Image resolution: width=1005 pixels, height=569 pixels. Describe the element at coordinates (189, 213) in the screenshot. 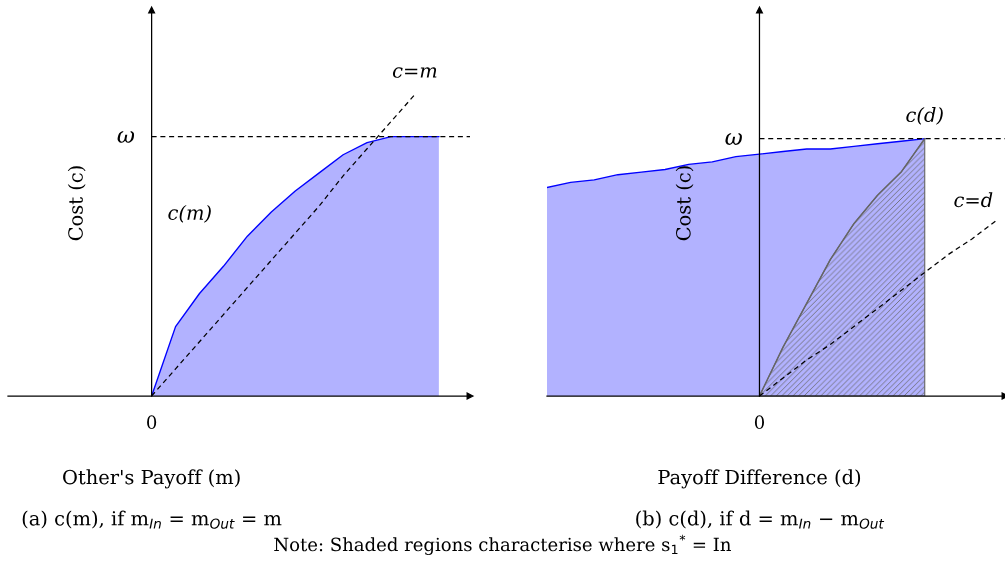

I see `series-label: c(m)` at that location.